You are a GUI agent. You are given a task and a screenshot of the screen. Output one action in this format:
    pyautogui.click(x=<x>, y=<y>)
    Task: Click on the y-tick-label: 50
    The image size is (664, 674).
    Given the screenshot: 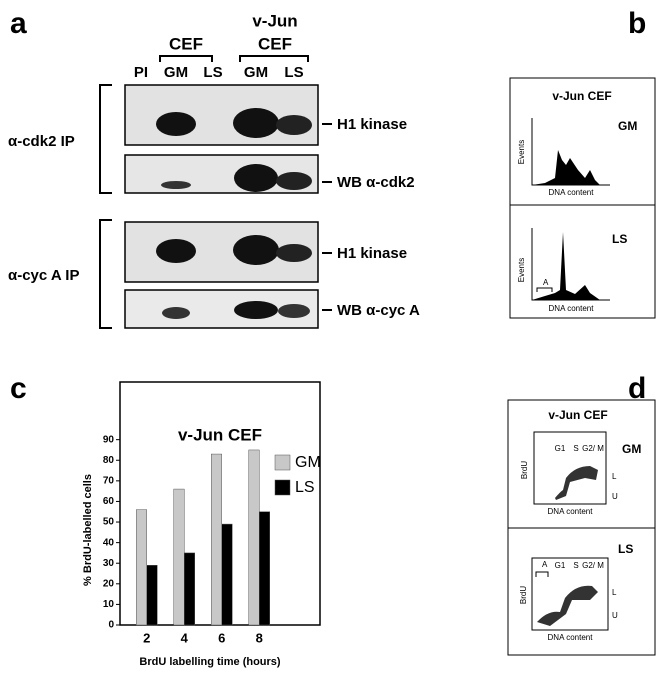 What is the action you would take?
    pyautogui.click(x=109, y=522)
    